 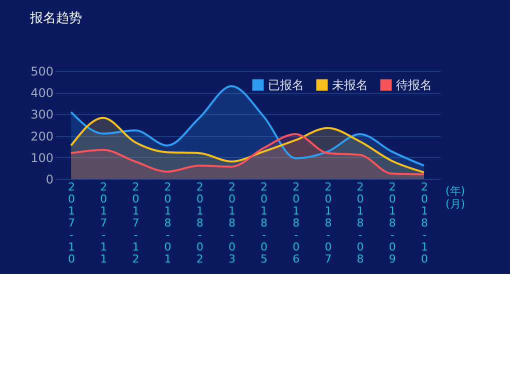 I want to click on y-tick-label: 100, so click(x=42, y=157).